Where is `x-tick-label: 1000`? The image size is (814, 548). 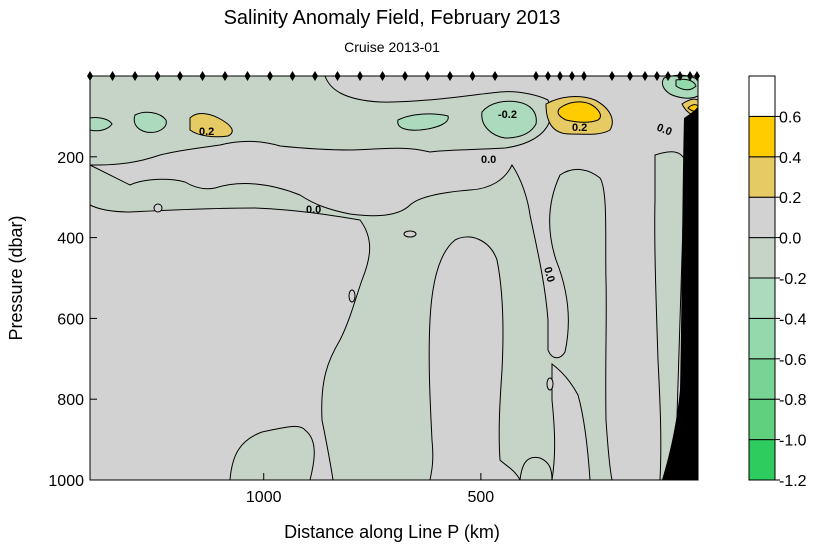 x-tick-label: 1000 is located at coordinates (264, 497).